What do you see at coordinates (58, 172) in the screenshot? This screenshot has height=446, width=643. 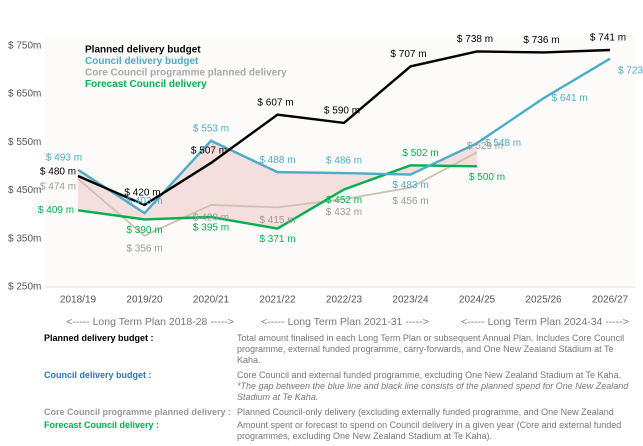 I see `data-label: $ 480 m` at bounding box center [58, 172].